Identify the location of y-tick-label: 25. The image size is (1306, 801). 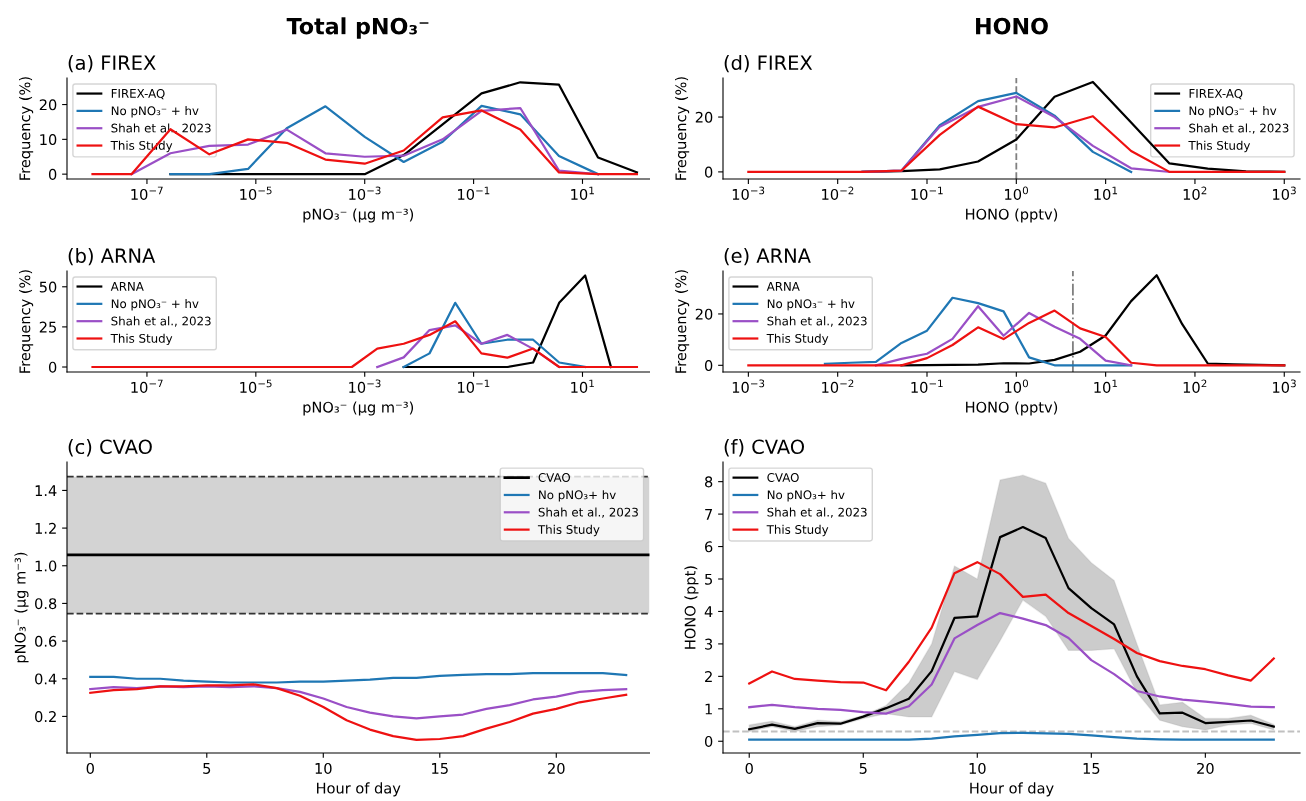
(47, 327).